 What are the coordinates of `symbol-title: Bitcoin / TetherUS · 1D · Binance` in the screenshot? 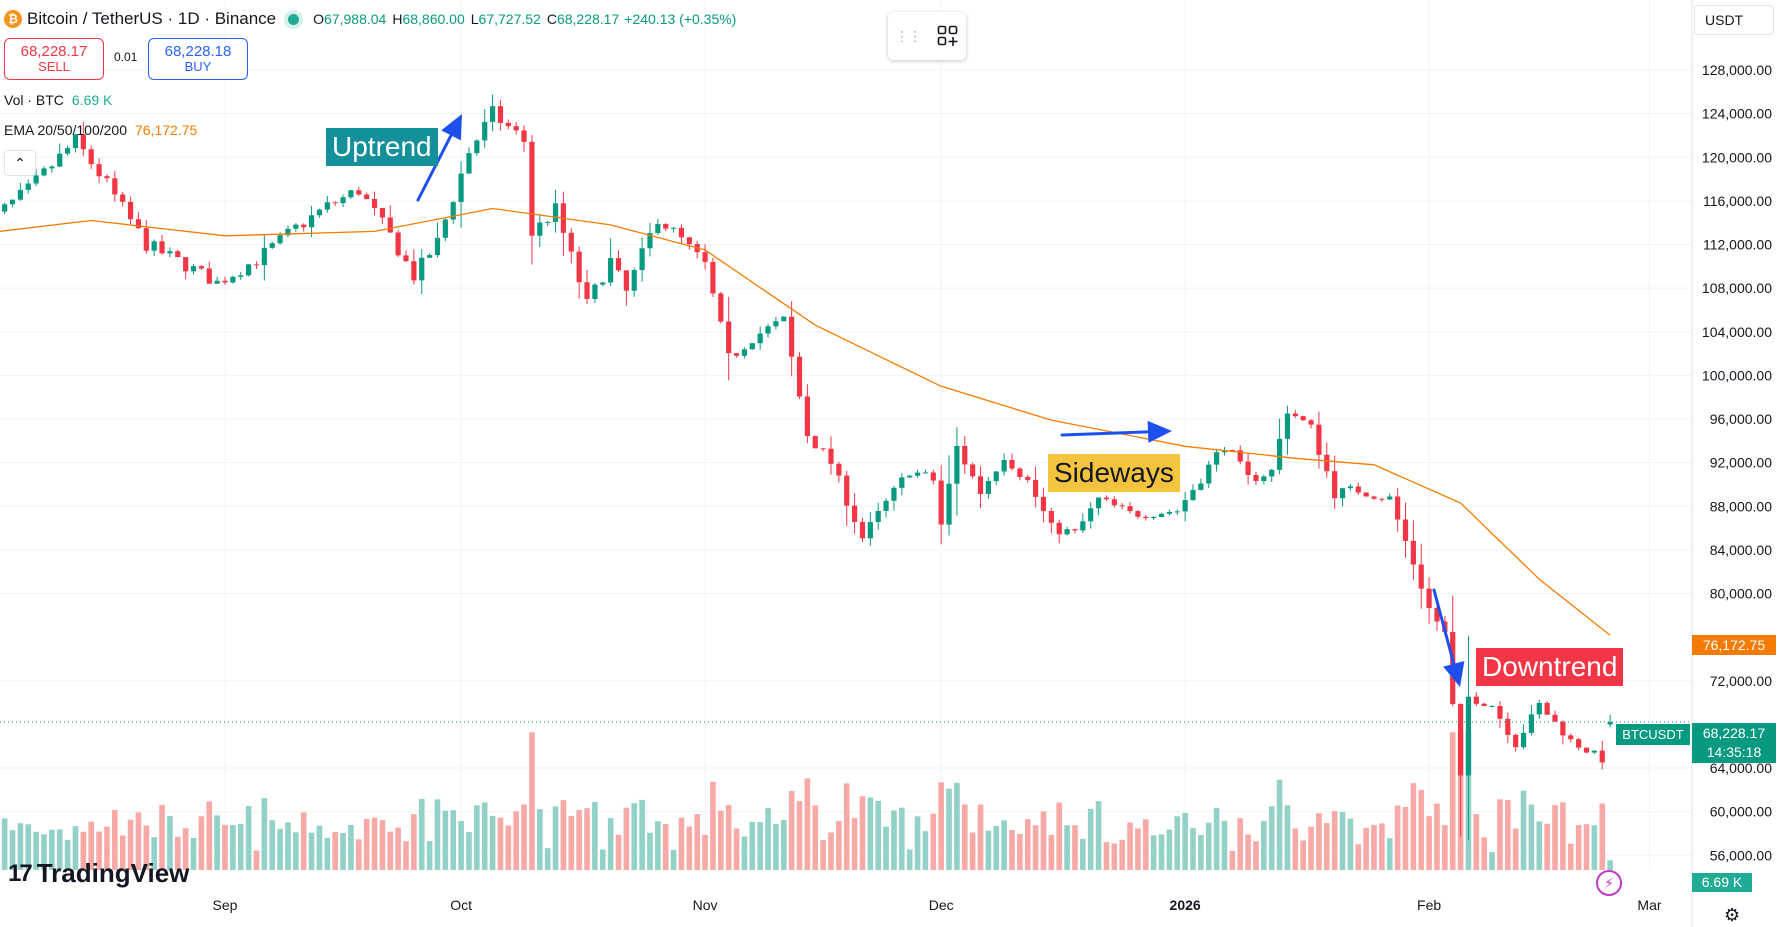 It's located at (152, 18).